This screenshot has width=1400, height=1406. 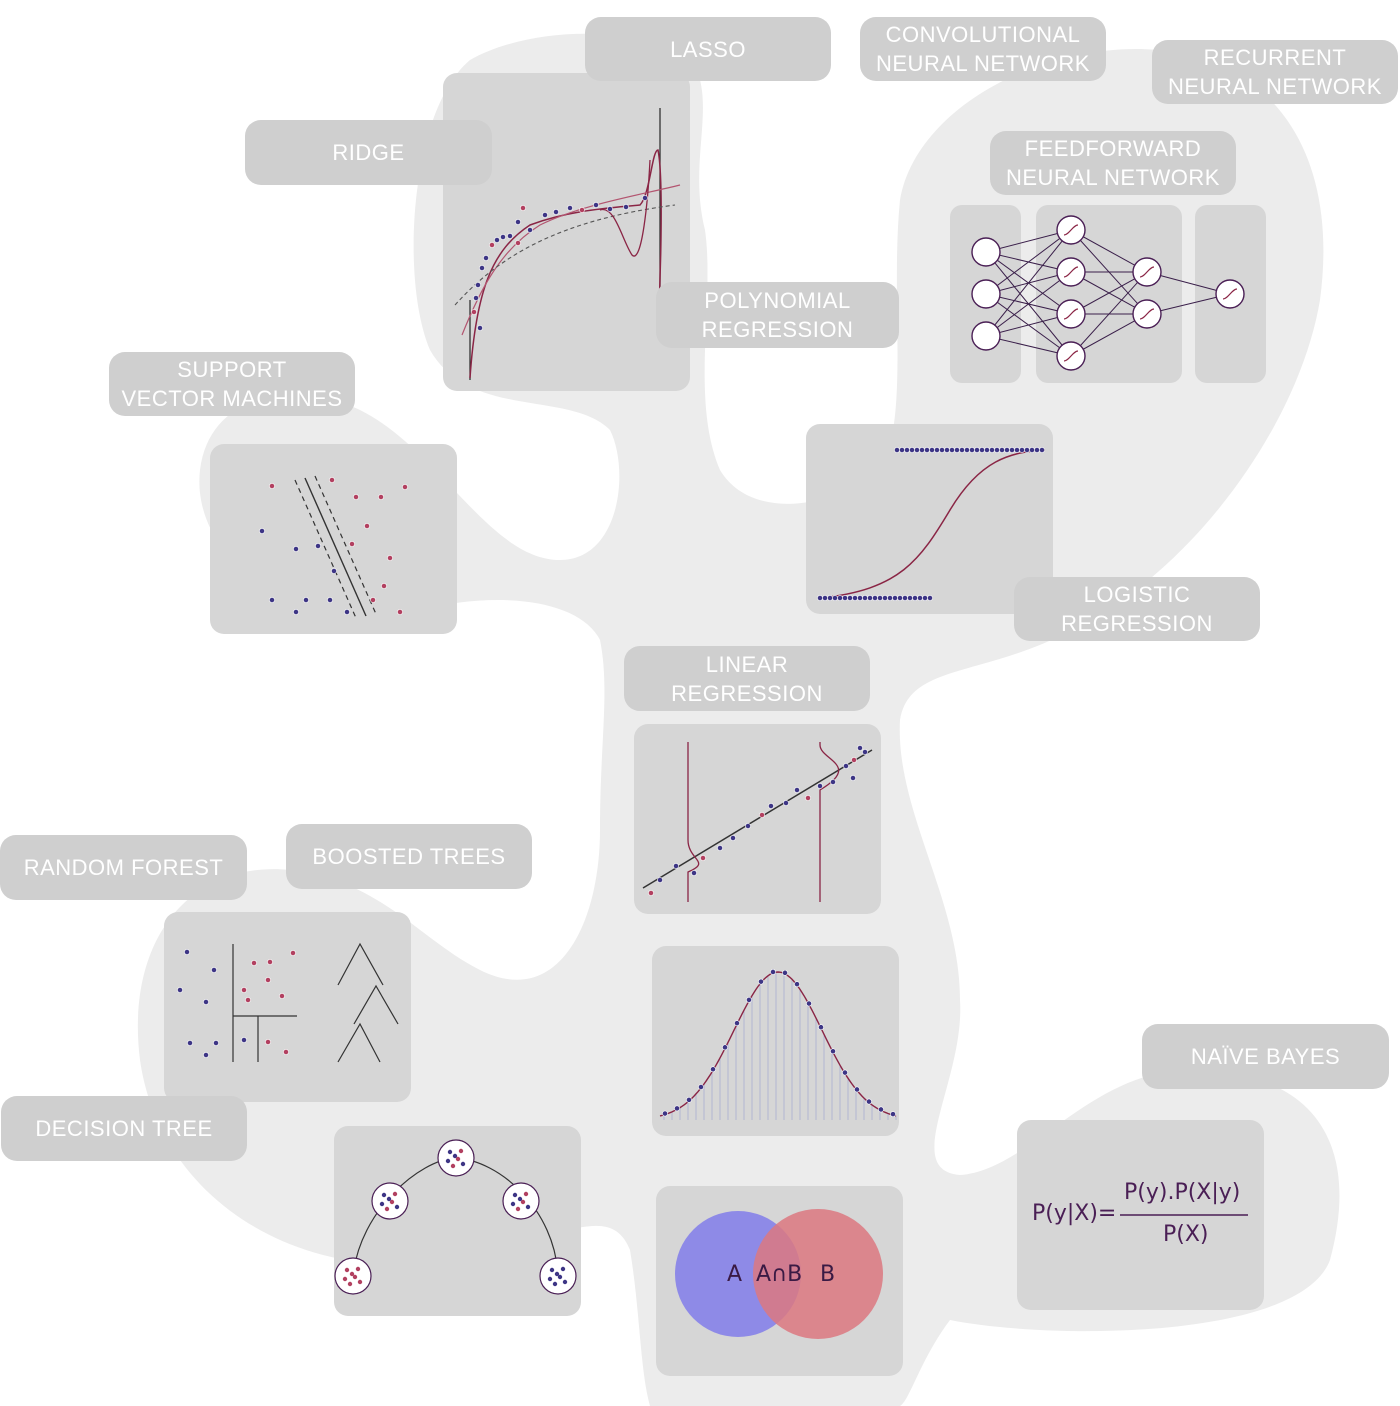 I want to click on label-linear-regression: LINEAR REGRESSION, so click(x=747, y=678).